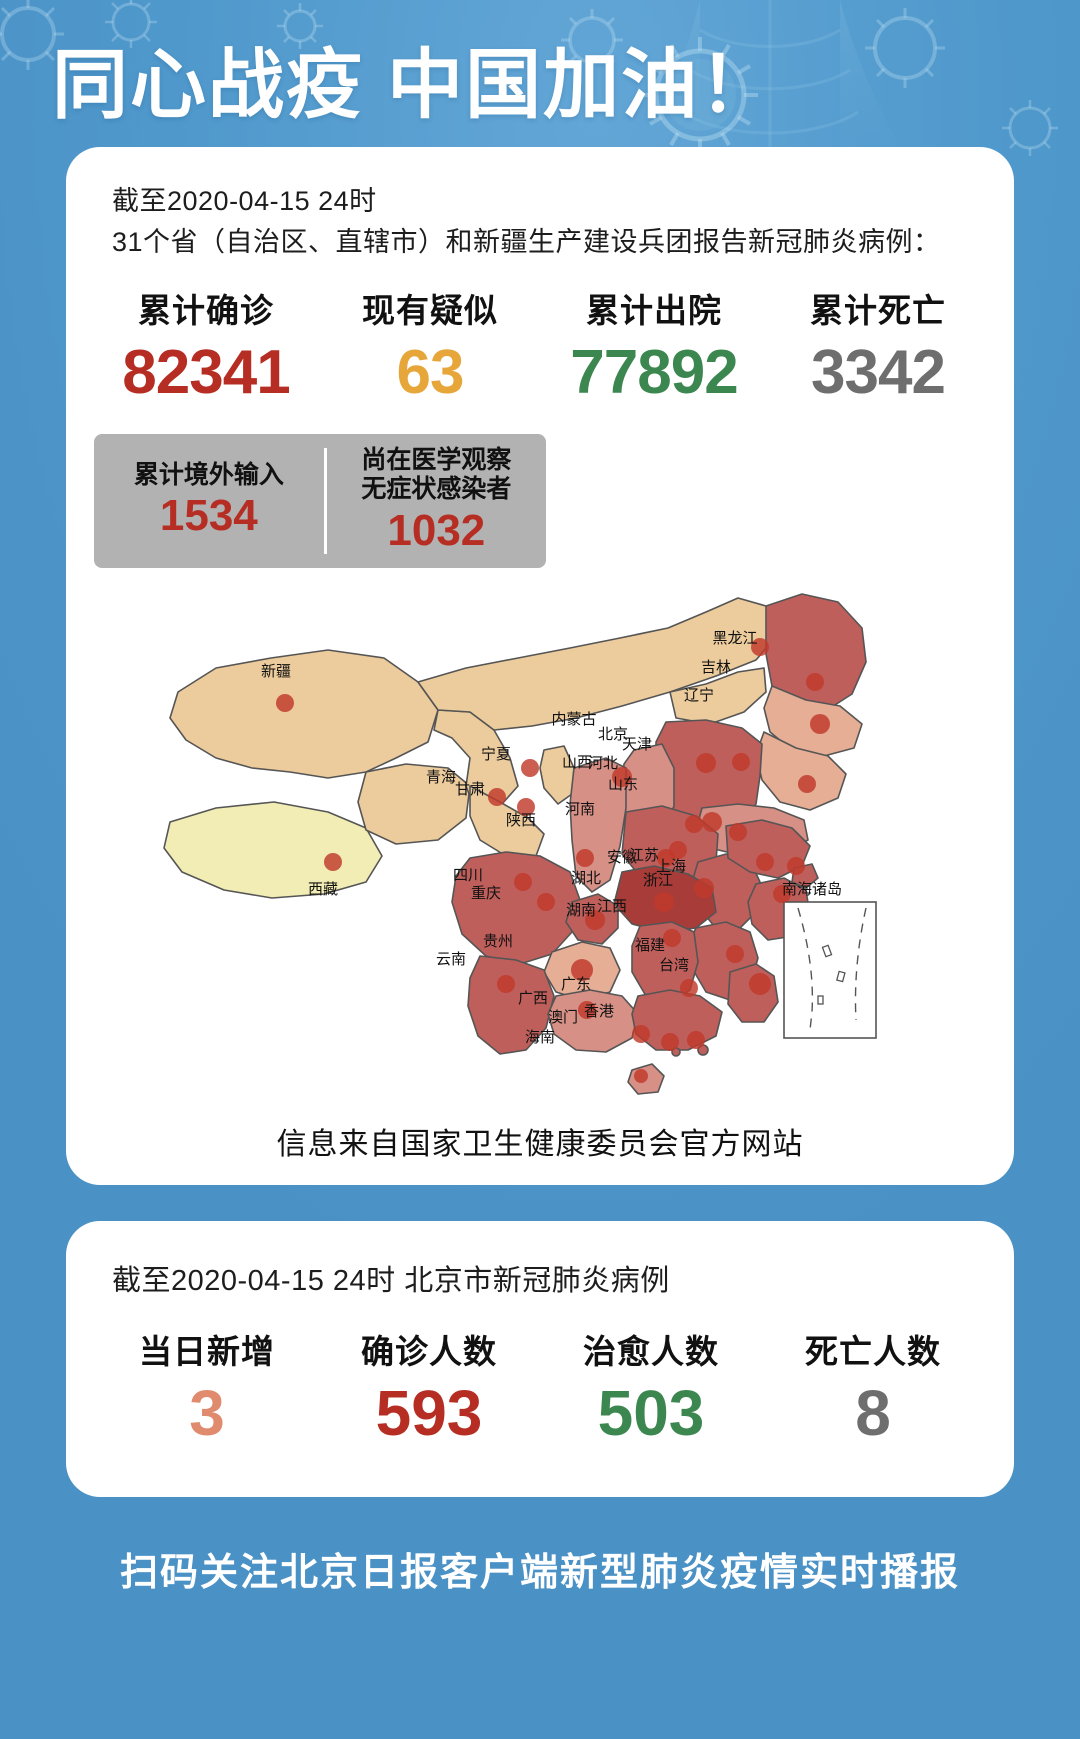 The width and height of the screenshot is (1080, 1739). I want to click on province-label-台湾: 台湾, so click(674, 965).